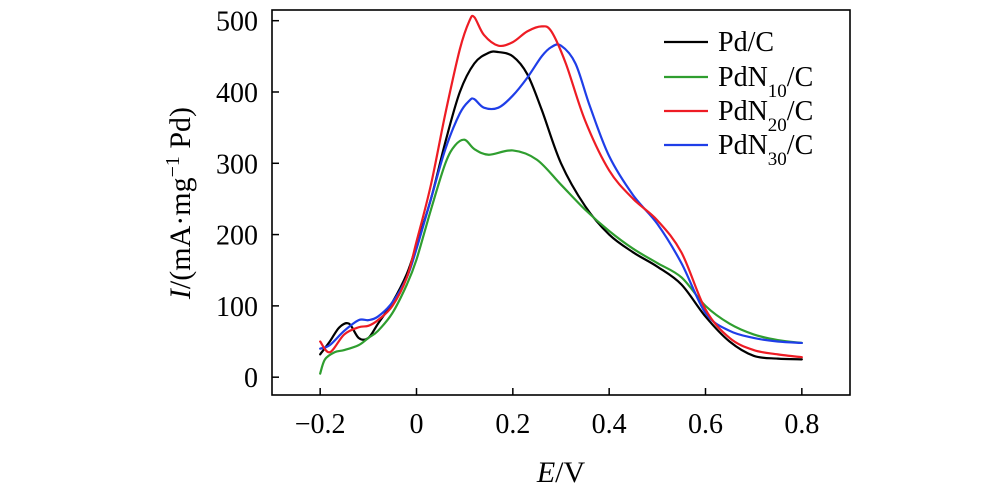 Image resolution: width=1000 pixels, height=494 pixels. Describe the element at coordinates (320, 424) in the screenshot. I see `x-tick-label: −0.2` at that location.